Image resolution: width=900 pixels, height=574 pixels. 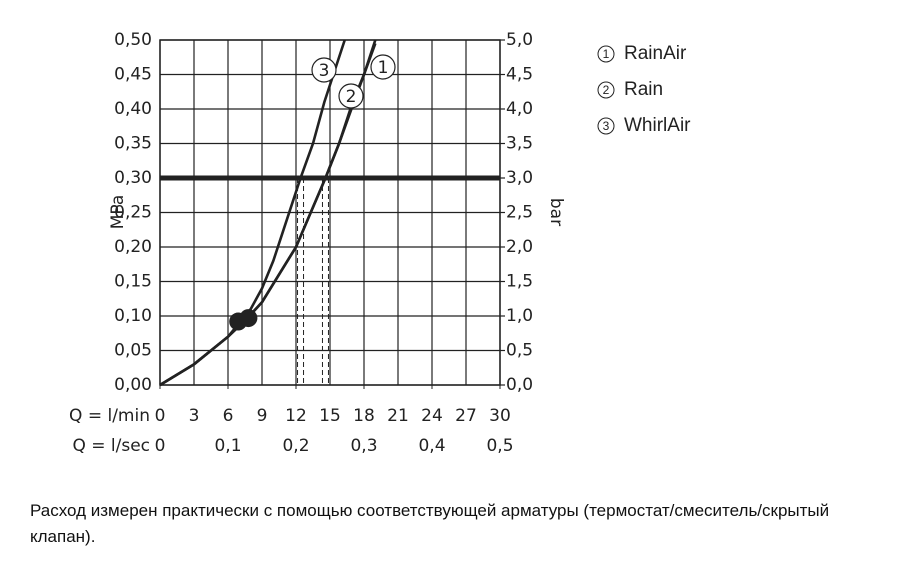 I want to click on y-tick-label: 0,25, so click(x=133, y=213).